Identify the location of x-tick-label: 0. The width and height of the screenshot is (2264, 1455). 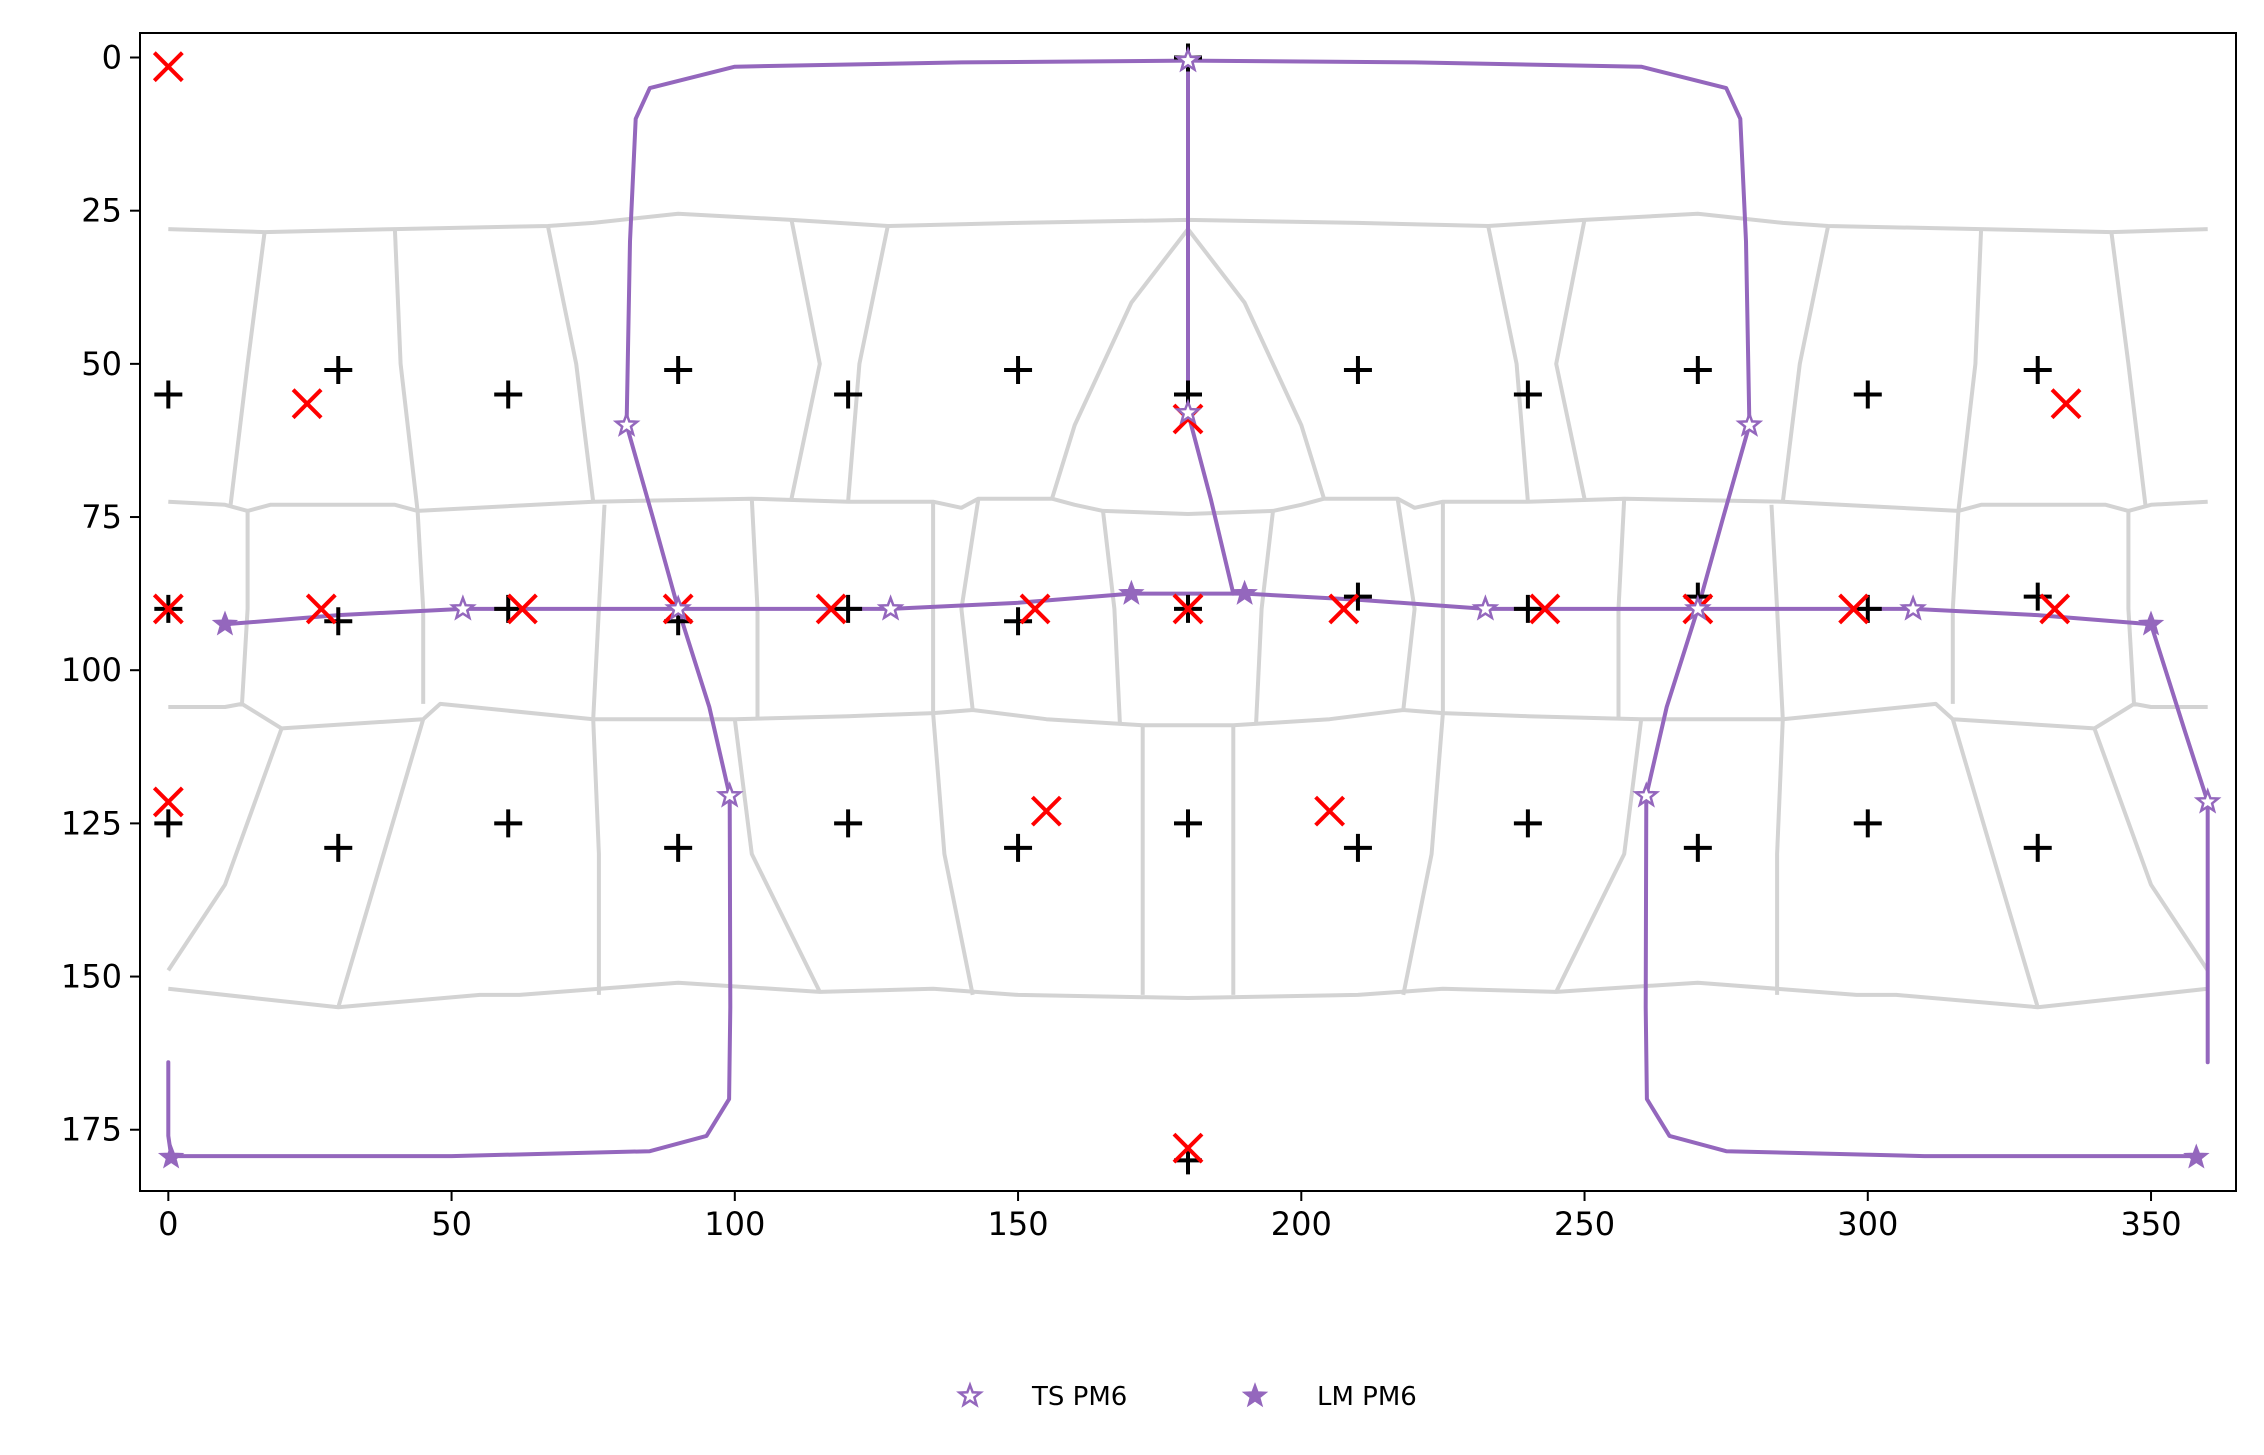
(168, 1224).